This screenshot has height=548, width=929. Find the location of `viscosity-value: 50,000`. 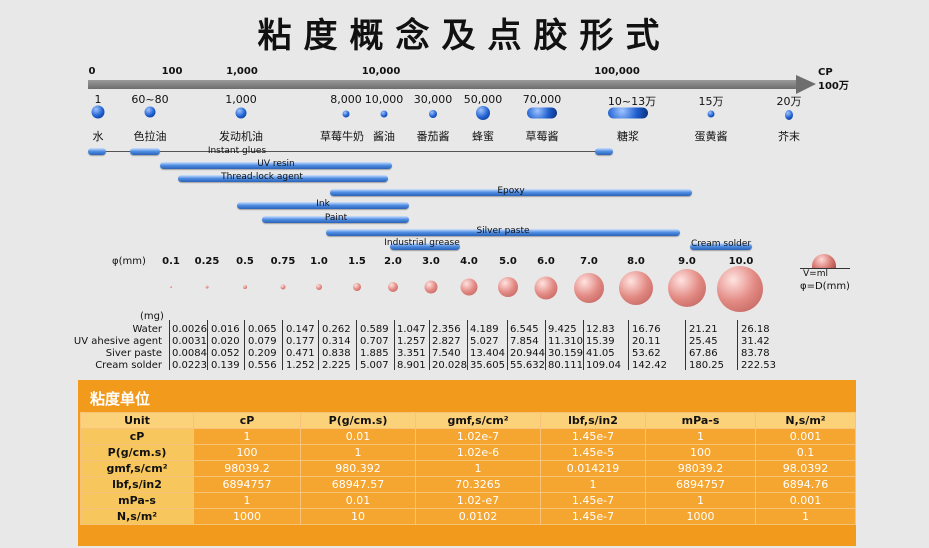

viscosity-value: 50,000 is located at coordinates (483, 99).